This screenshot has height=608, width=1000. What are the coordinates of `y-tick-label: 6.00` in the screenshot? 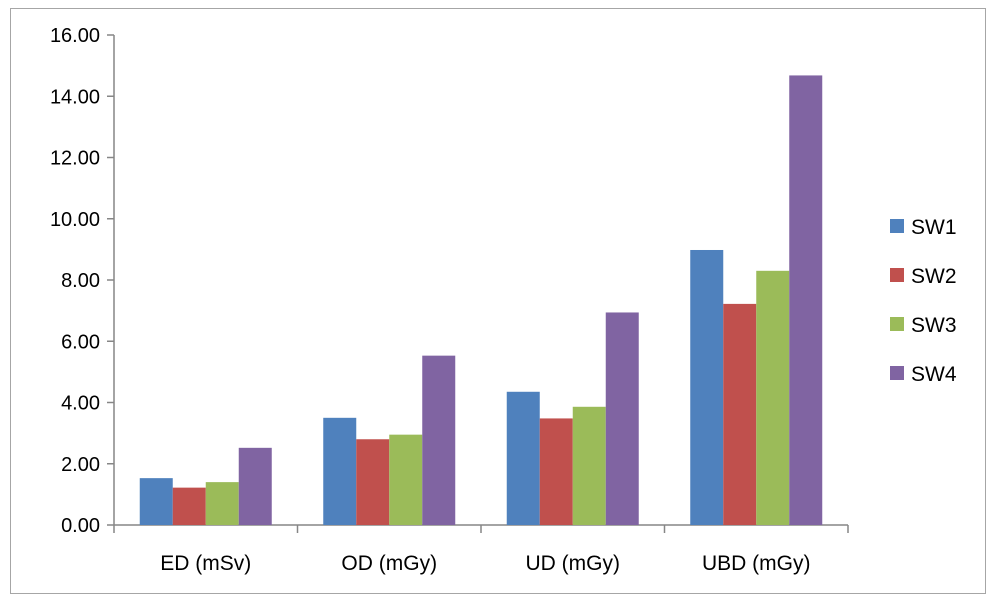 It's located at (80, 342).